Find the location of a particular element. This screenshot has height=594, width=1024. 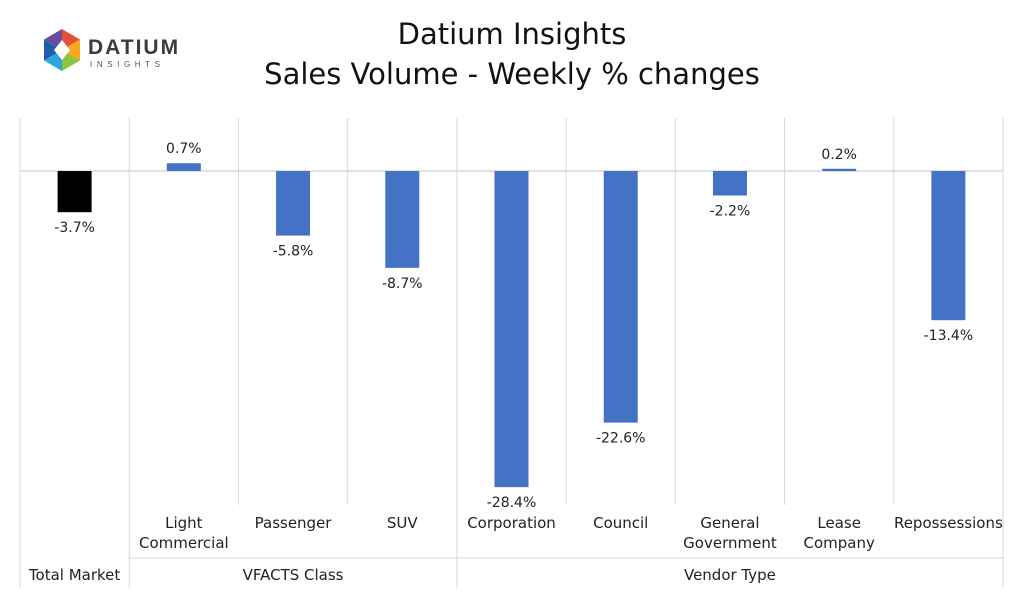

group-label: VFACTS Class is located at coordinates (293, 575).